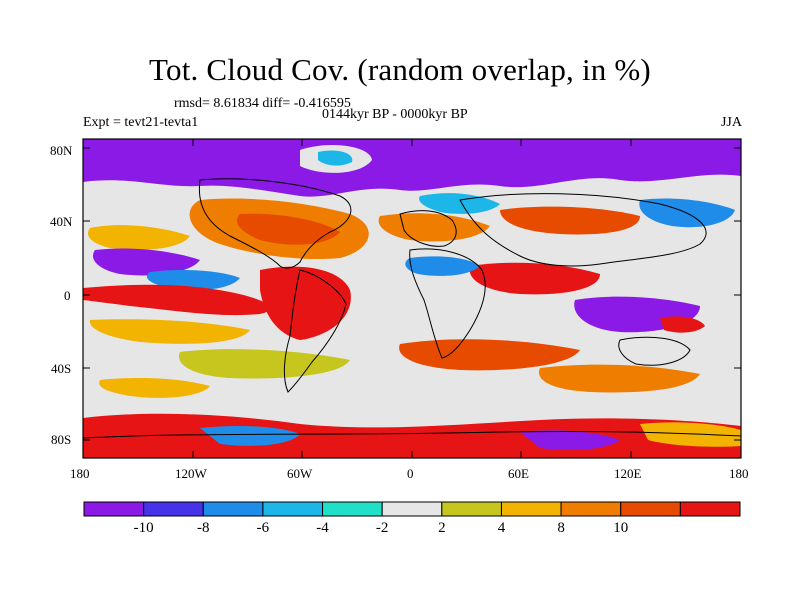 The image size is (800, 600). What do you see at coordinates (67, 295) in the screenshot?
I see `lat-tick-0: 0` at bounding box center [67, 295].